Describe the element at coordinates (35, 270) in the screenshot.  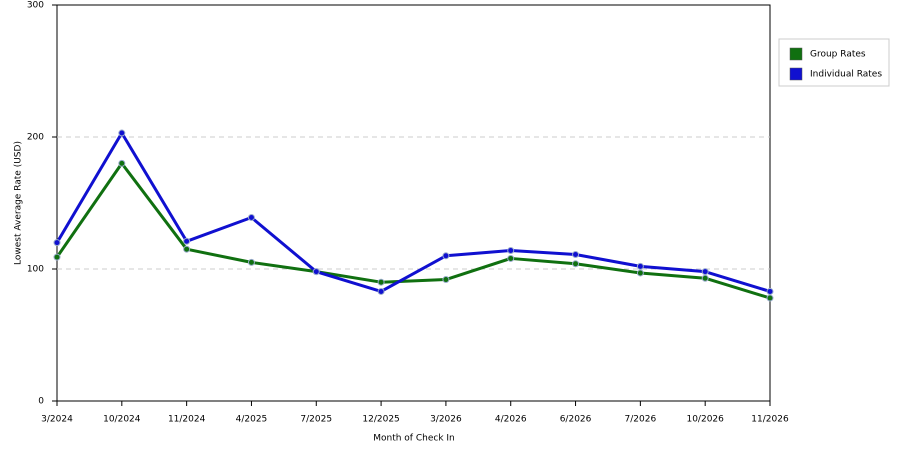
I see `y-tick-label: 100` at that location.